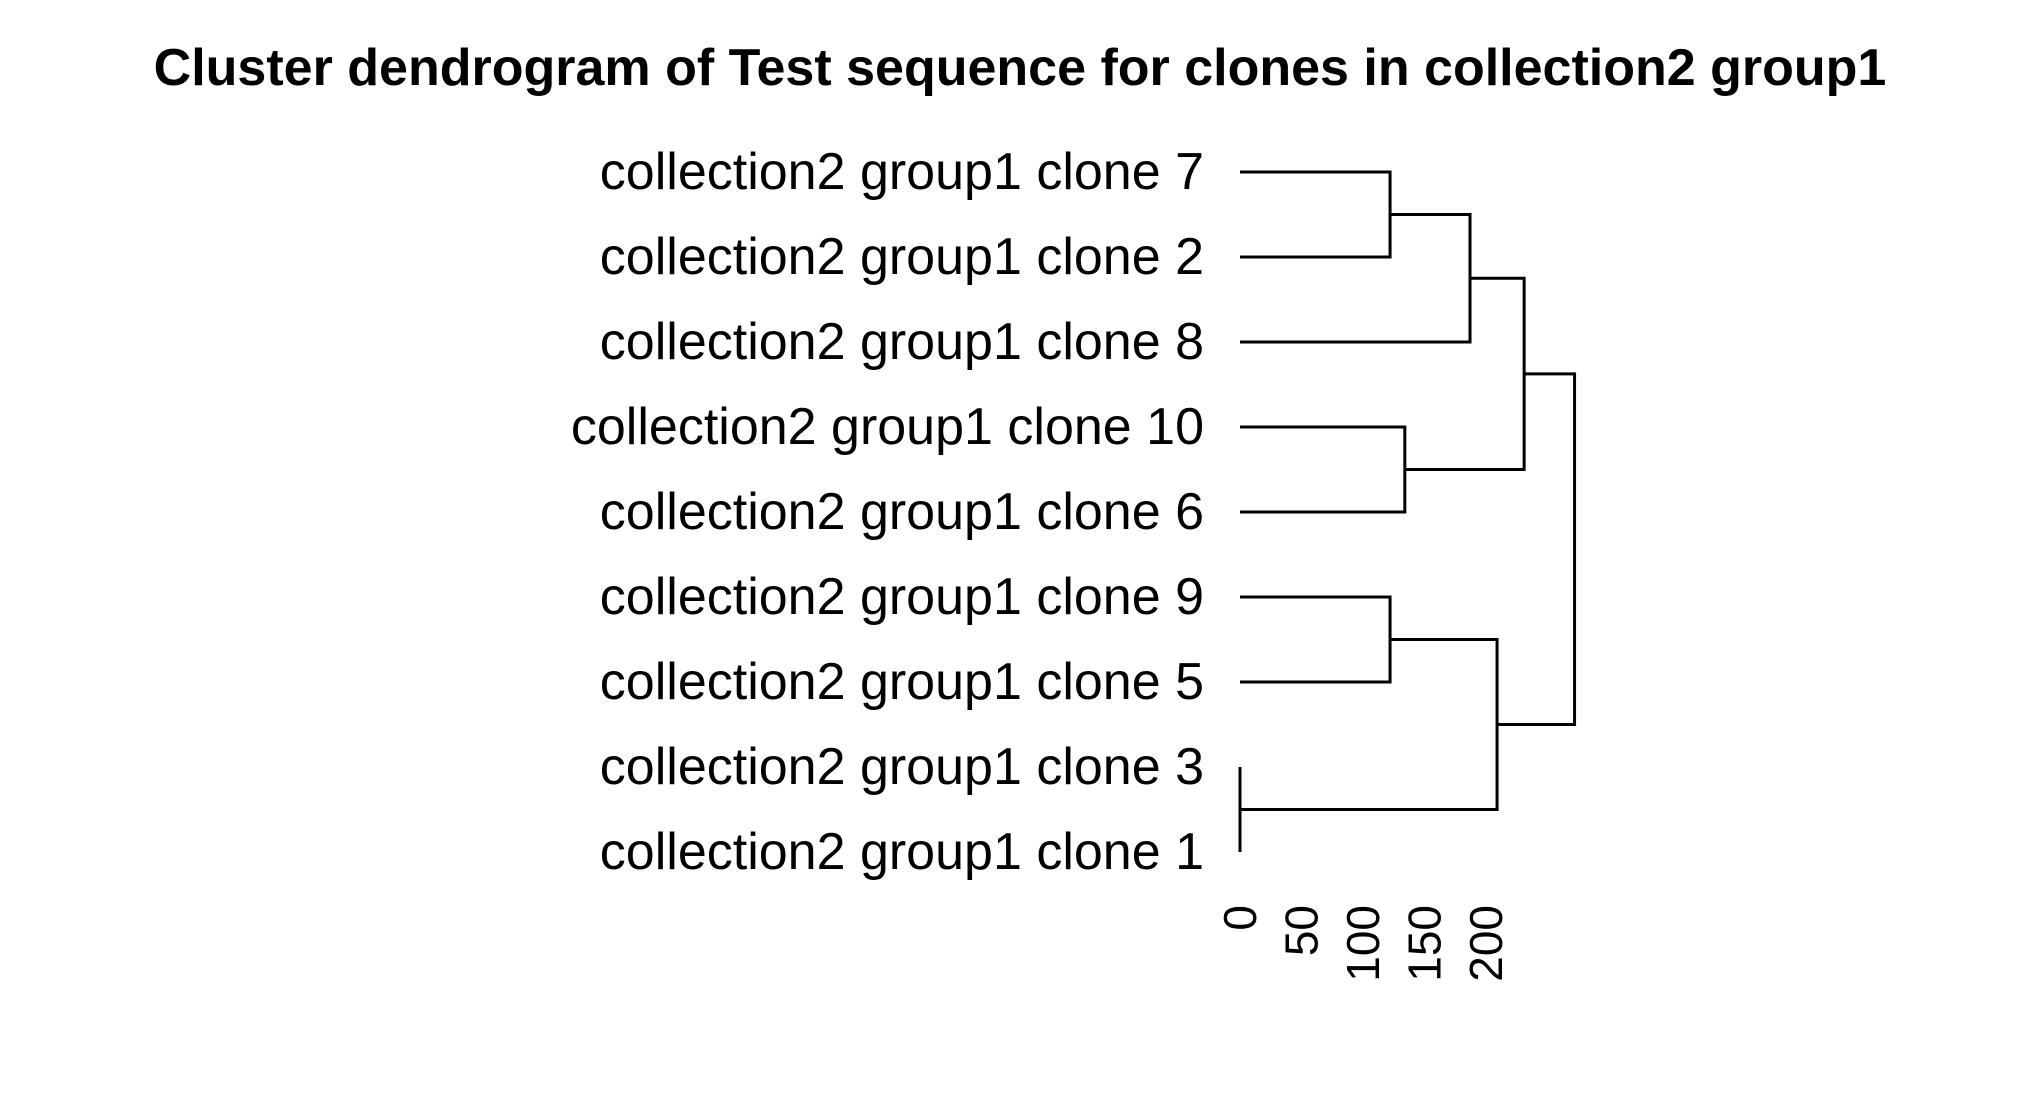 This screenshot has height=1100, width=2040. Describe the element at coordinates (902, 597) in the screenshot. I see `leaf-label: collection2 group1 clone 9` at that location.